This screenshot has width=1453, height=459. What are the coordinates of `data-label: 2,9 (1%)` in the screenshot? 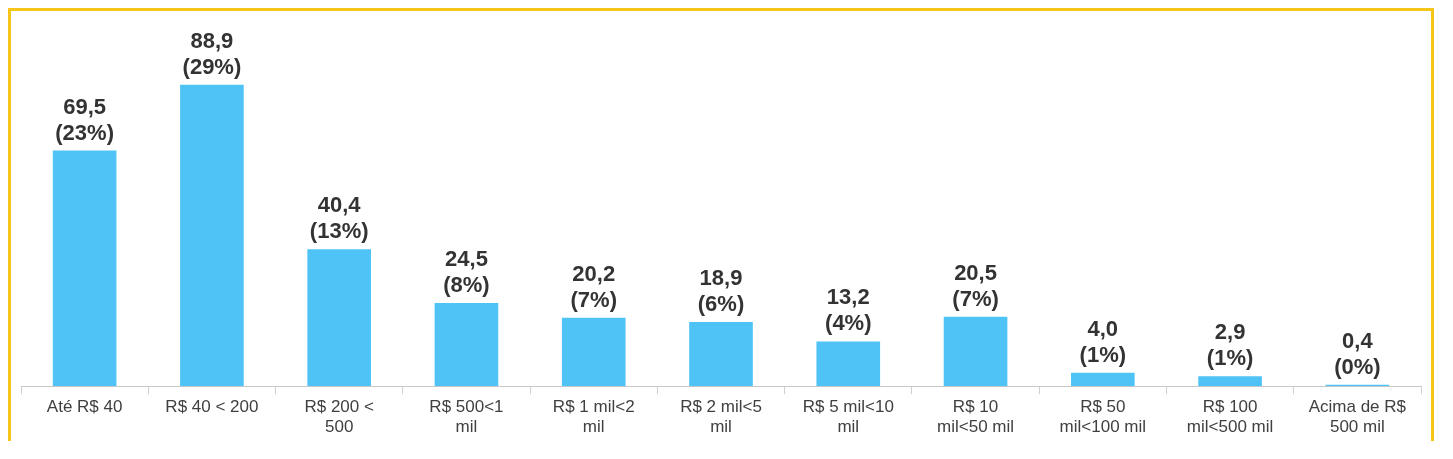 It's located at (1230, 345).